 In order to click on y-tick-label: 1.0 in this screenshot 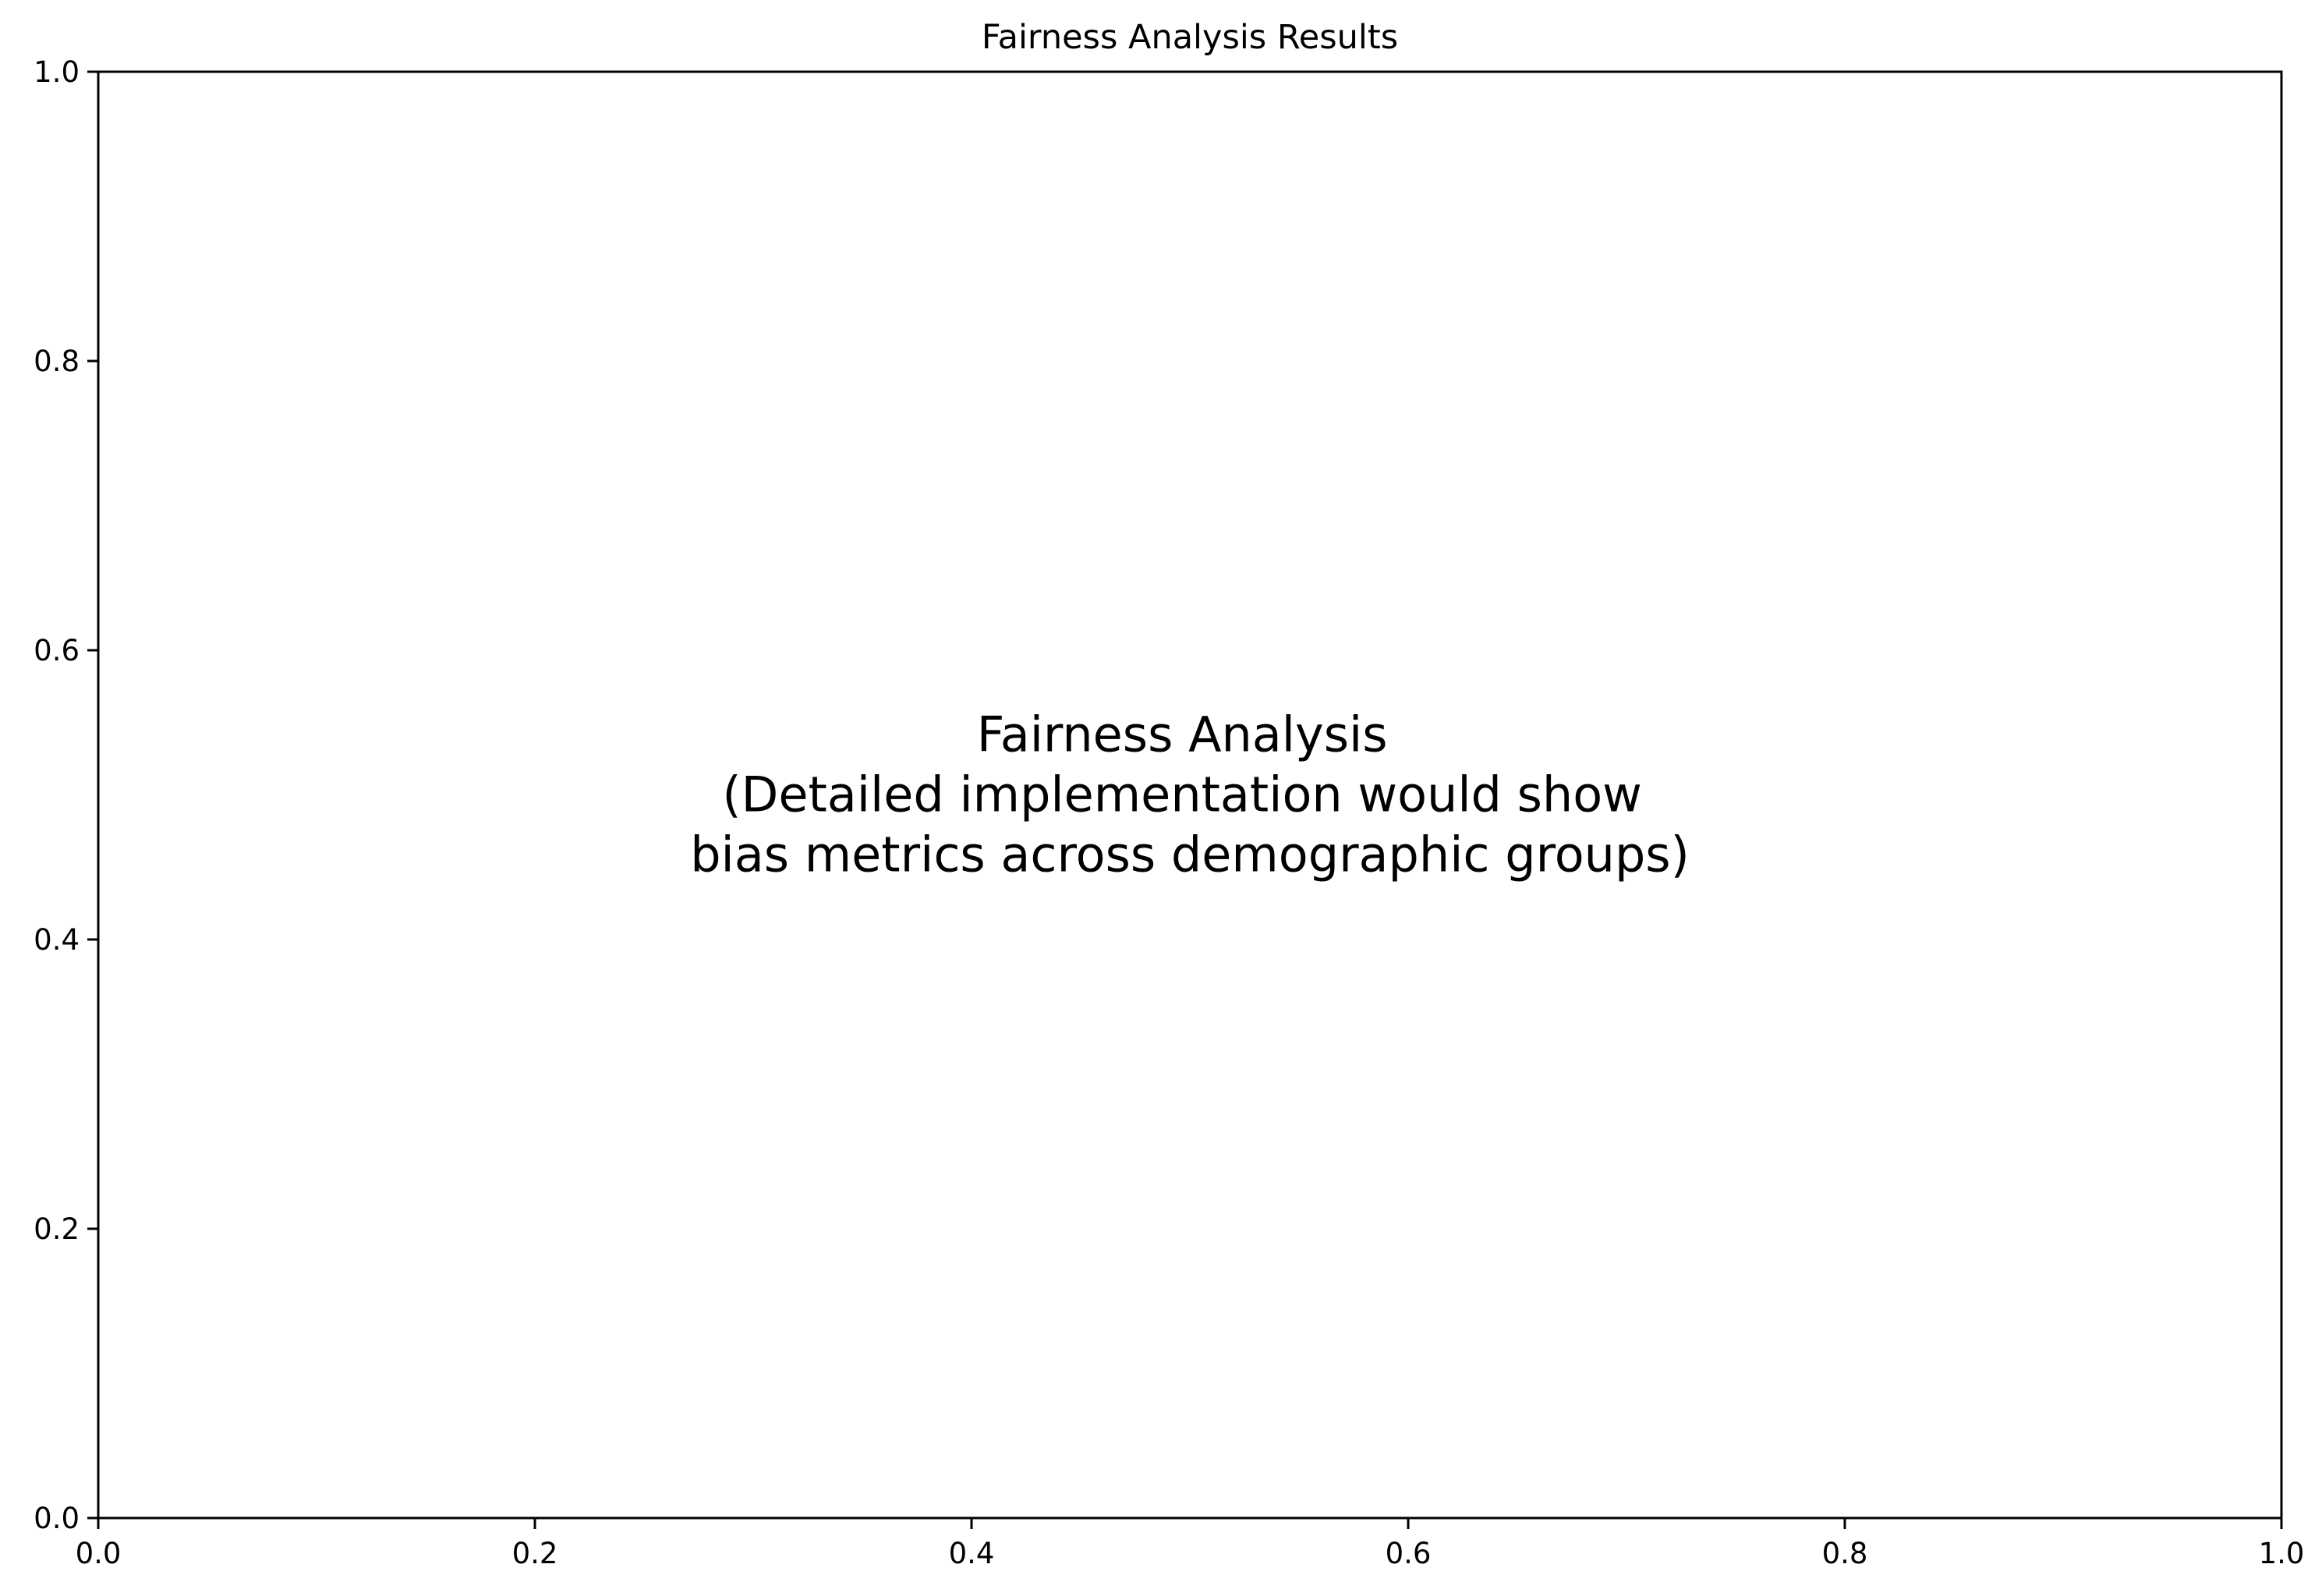, I will do `click(57, 72)`.